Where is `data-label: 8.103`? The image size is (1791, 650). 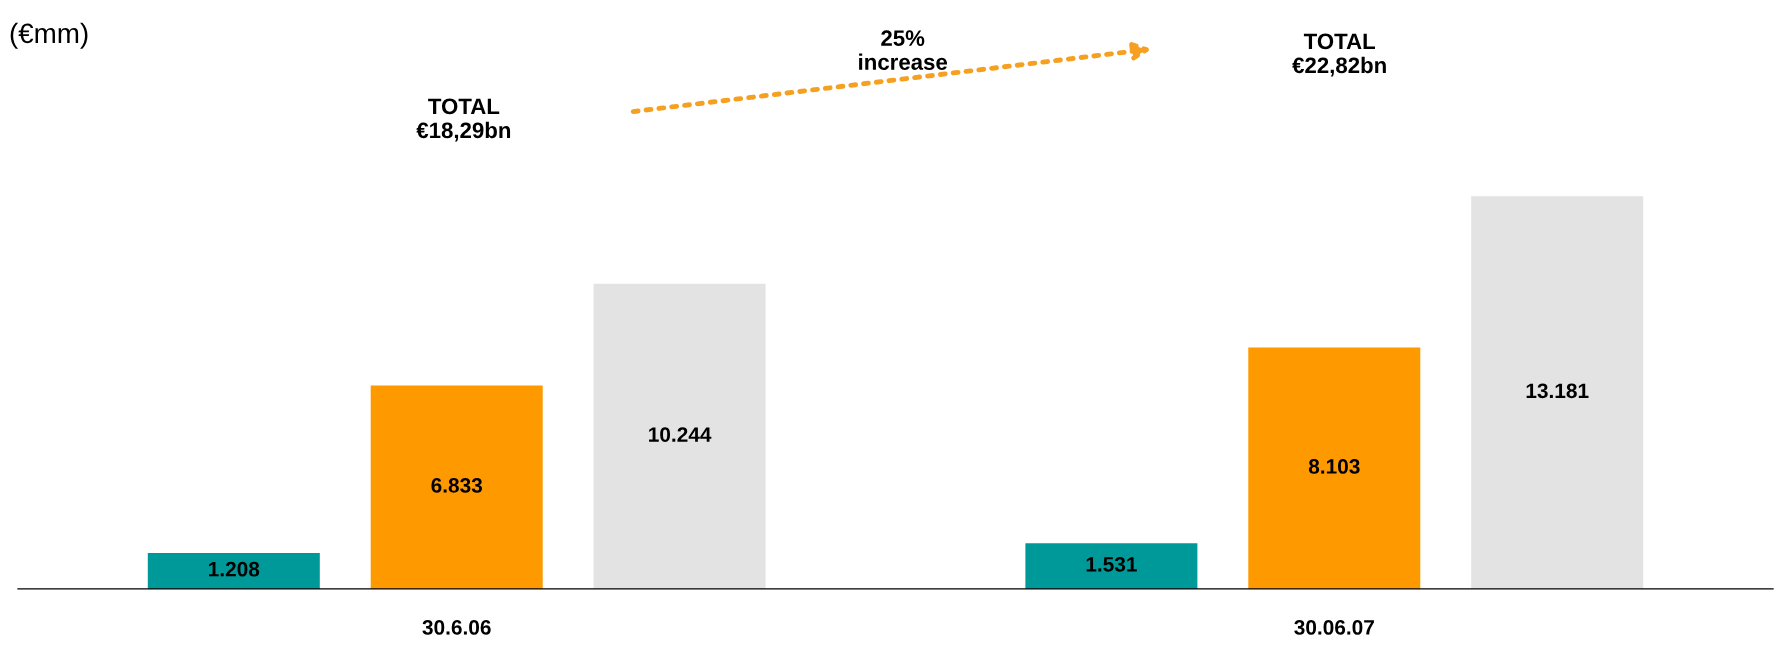
data-label: 8.103 is located at coordinates (1334, 466).